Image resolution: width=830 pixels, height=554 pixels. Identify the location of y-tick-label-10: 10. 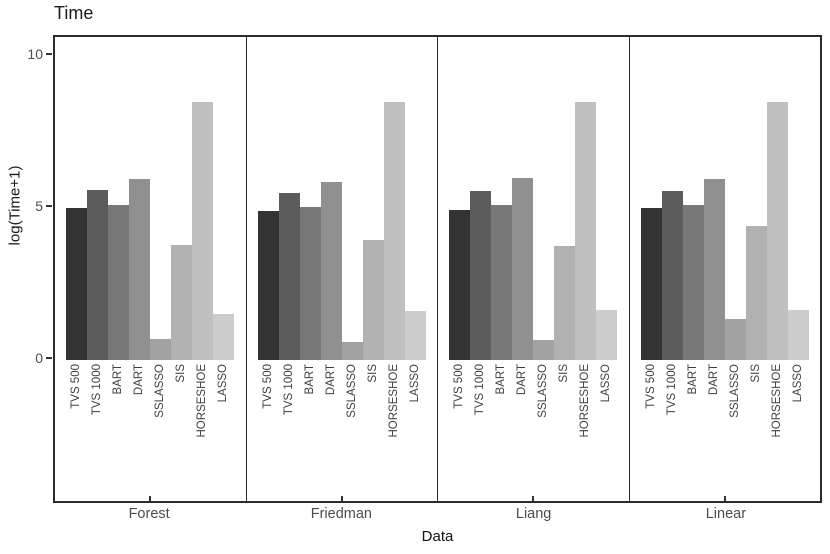
(35, 54).